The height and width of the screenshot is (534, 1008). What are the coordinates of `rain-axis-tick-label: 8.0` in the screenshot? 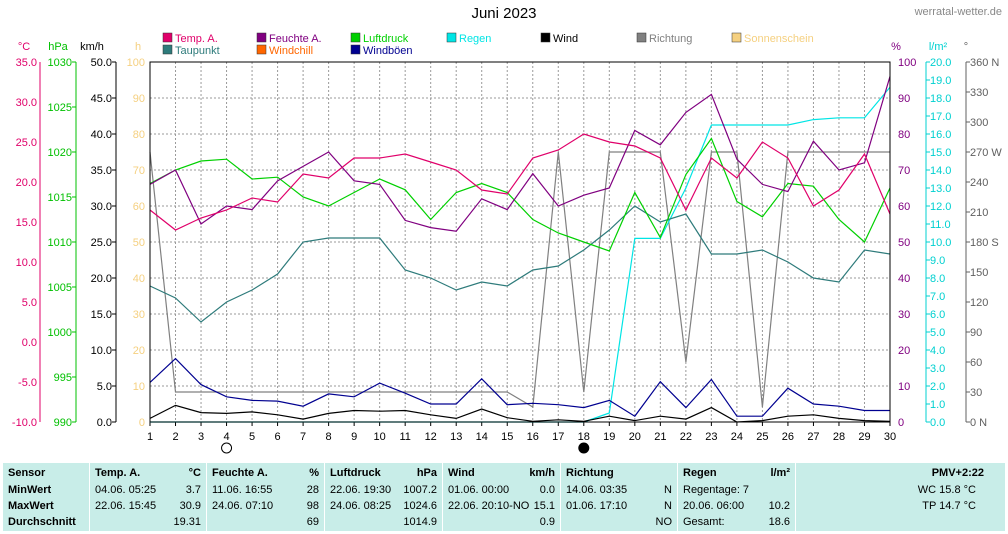 It's located at (937, 279).